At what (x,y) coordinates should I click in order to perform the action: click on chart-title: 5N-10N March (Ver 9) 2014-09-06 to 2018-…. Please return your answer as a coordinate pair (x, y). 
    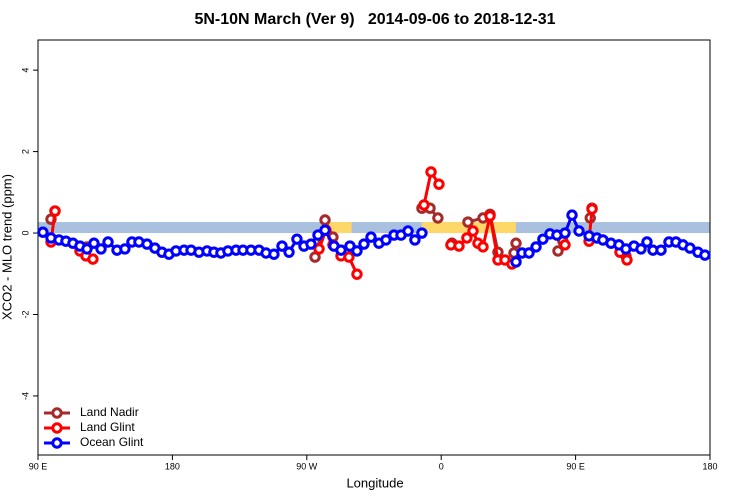
    Looking at the image, I should click on (374, 19).